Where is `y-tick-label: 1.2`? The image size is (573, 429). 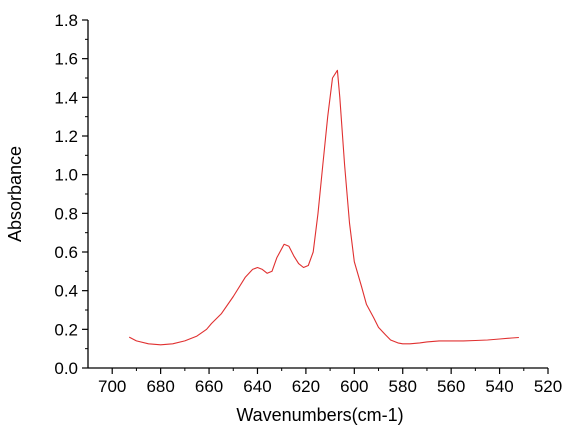
y-tick-label: 1.2 is located at coordinates (66, 136).